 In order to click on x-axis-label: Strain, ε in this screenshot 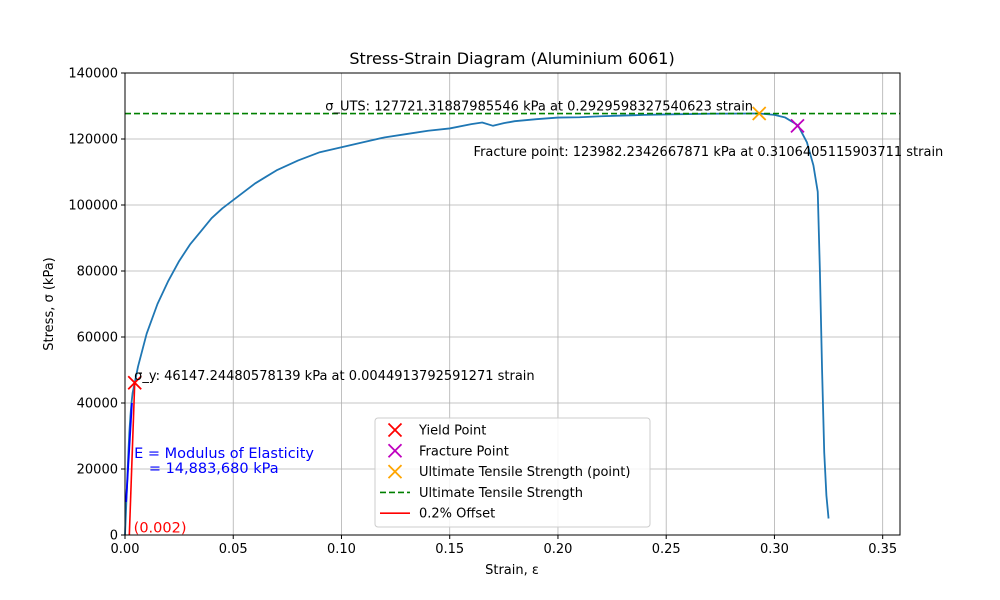, I will do `click(512, 570)`.